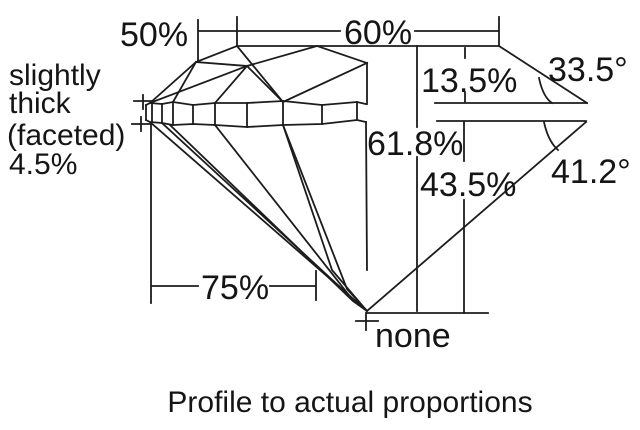 This screenshot has width=640, height=430. What do you see at coordinates (141, 124) in the screenshot?
I see `girdle-bottom-tick` at bounding box center [141, 124].